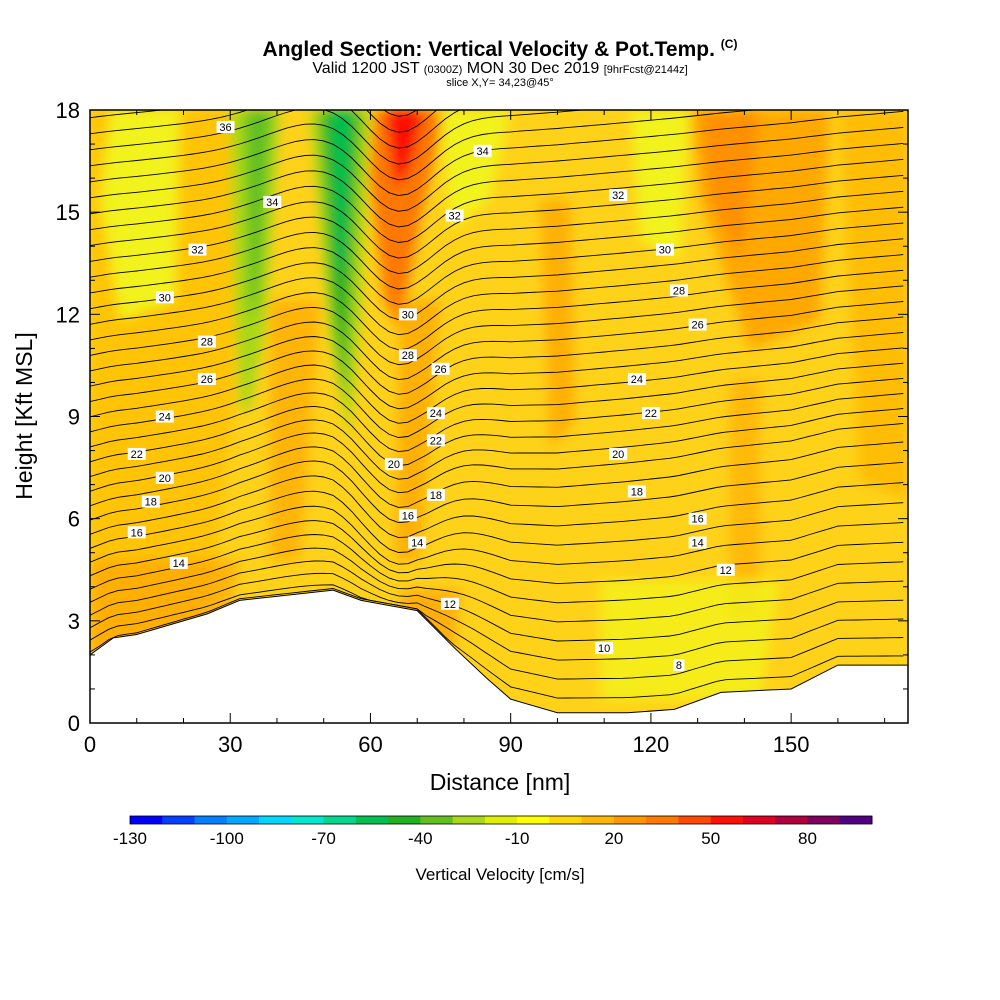 This screenshot has height=1000, width=1000. I want to click on svg-text: 8, so click(679, 666).